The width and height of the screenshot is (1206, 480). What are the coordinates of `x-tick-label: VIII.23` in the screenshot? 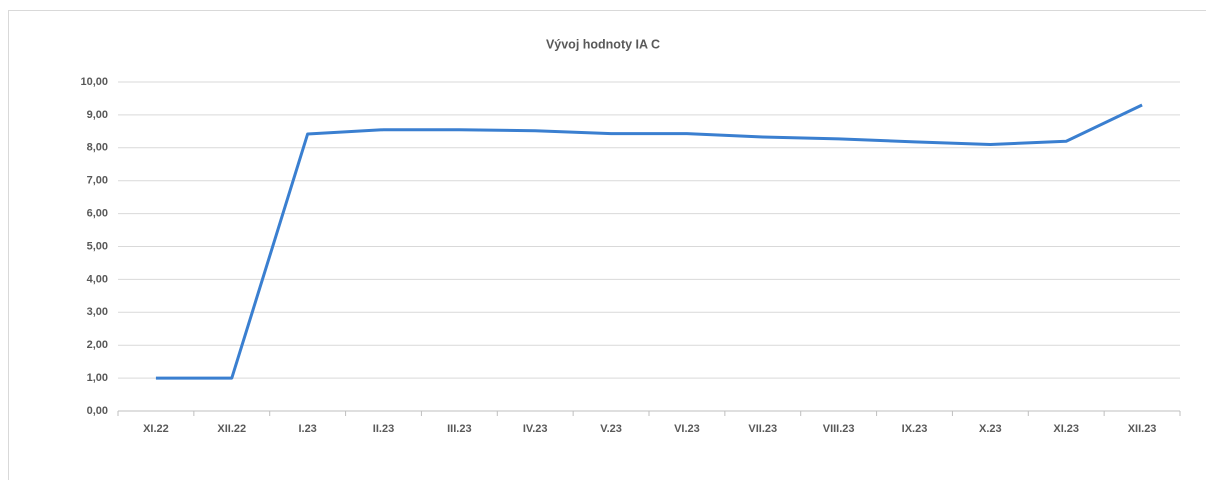 It's located at (839, 429).